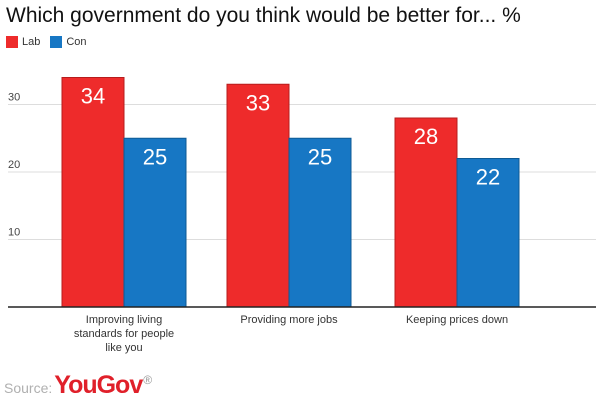 This screenshot has height=404, width=598. I want to click on legend-label-lab: Lab, so click(31, 42).